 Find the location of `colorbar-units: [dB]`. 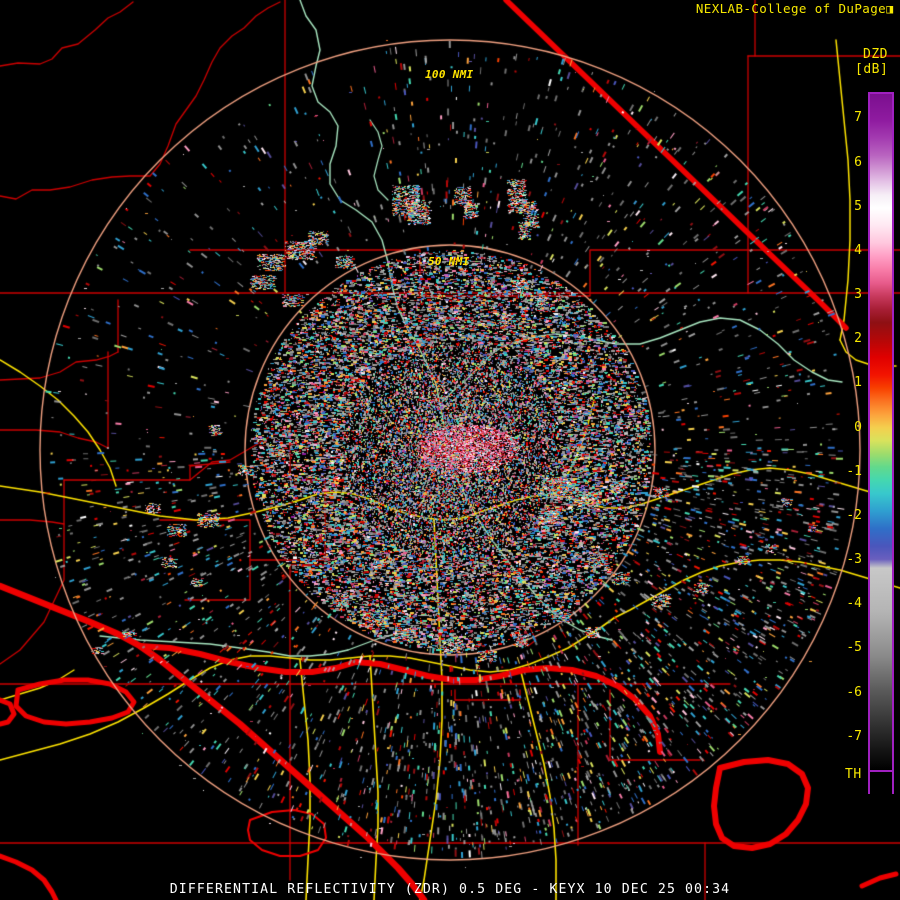

colorbar-units: [dB] is located at coordinates (872, 69).